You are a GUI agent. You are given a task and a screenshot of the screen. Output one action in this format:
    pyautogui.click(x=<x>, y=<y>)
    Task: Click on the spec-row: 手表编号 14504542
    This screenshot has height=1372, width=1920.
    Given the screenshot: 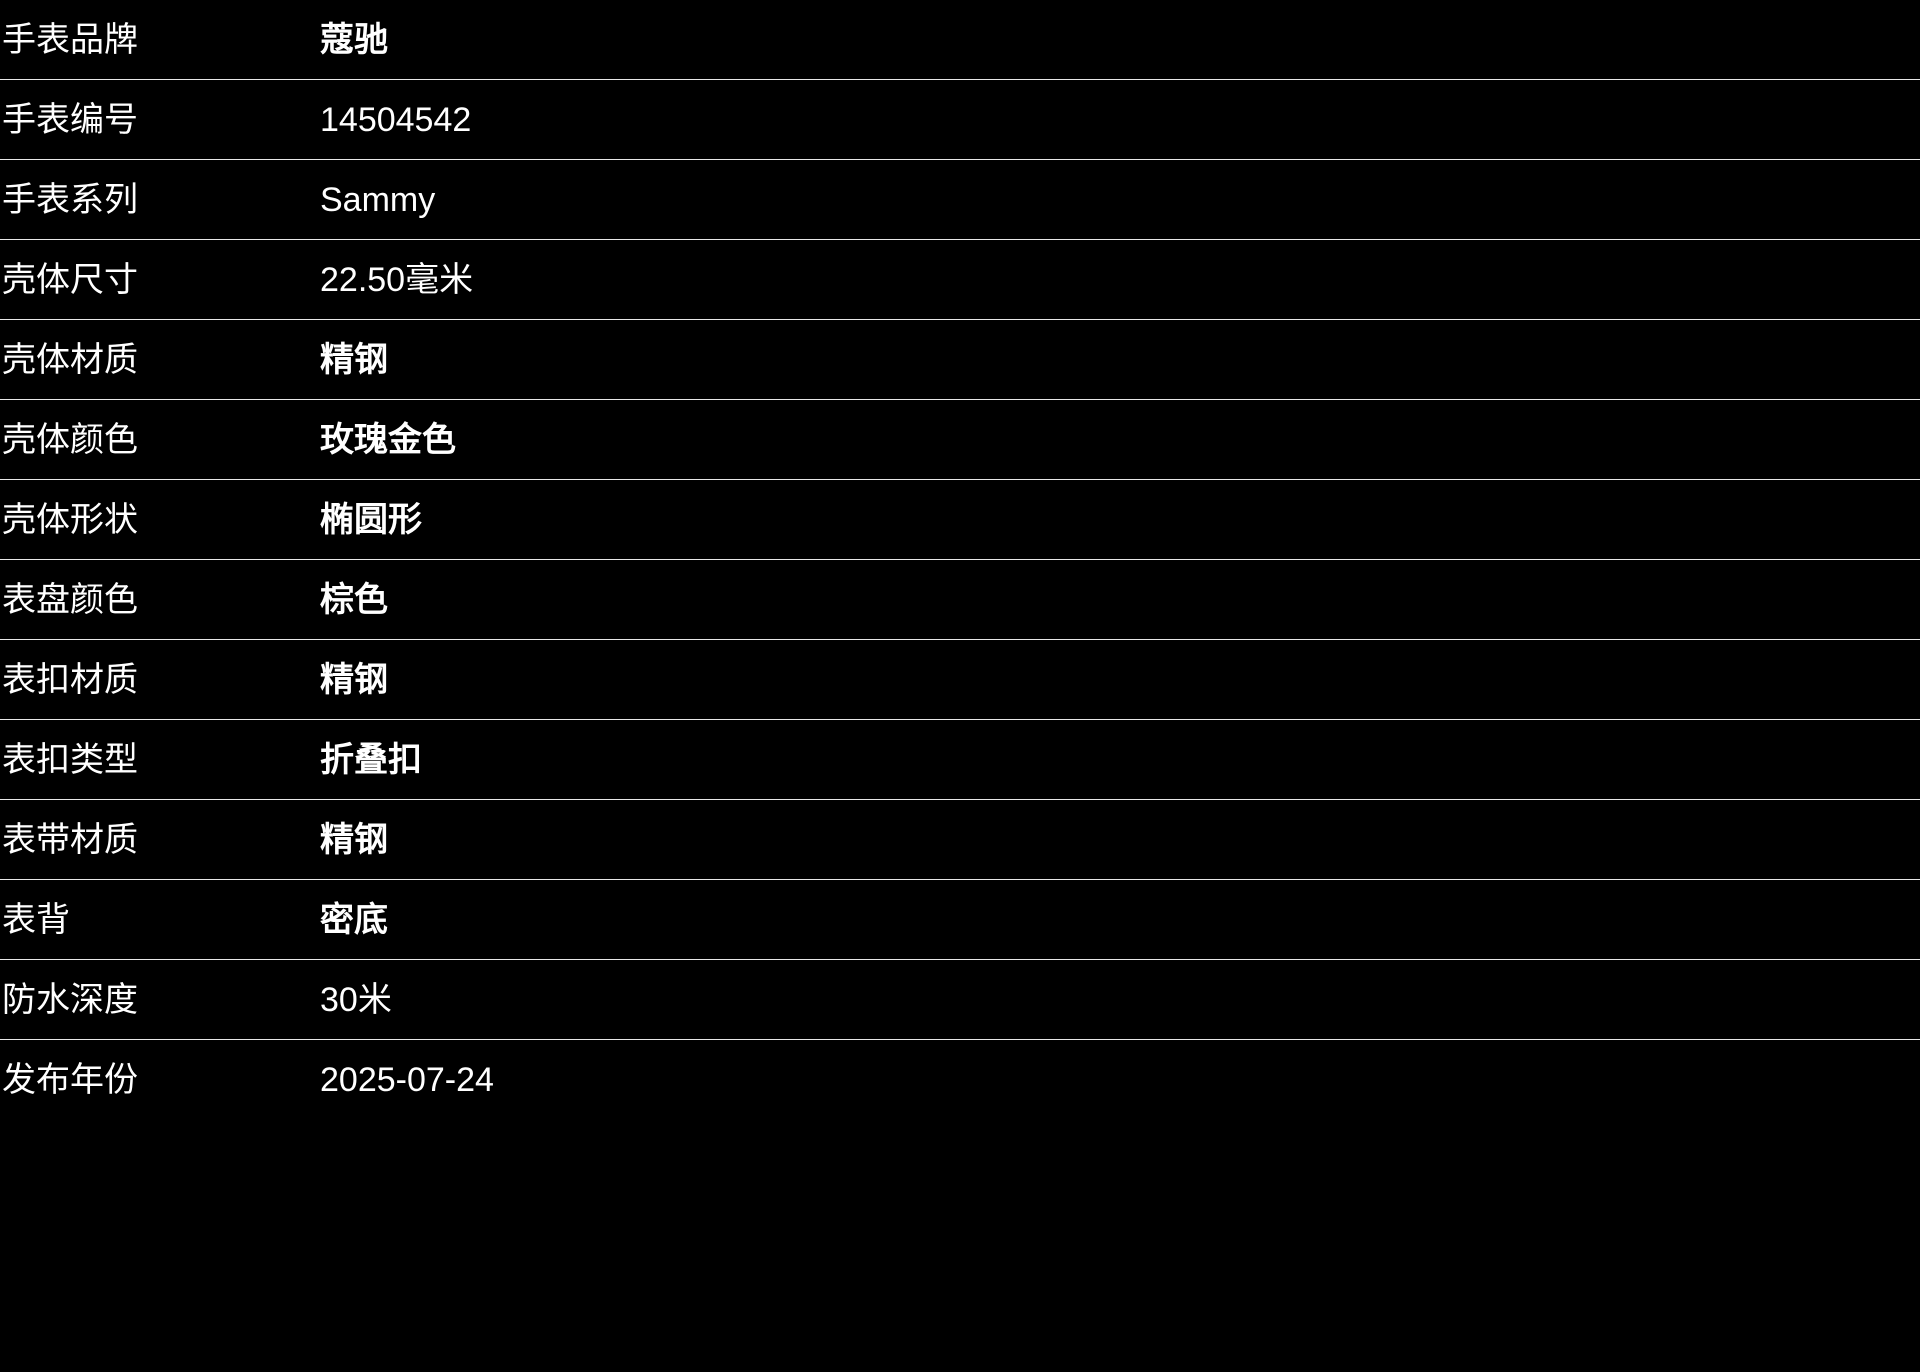 What is the action you would take?
    pyautogui.click(x=960, y=120)
    